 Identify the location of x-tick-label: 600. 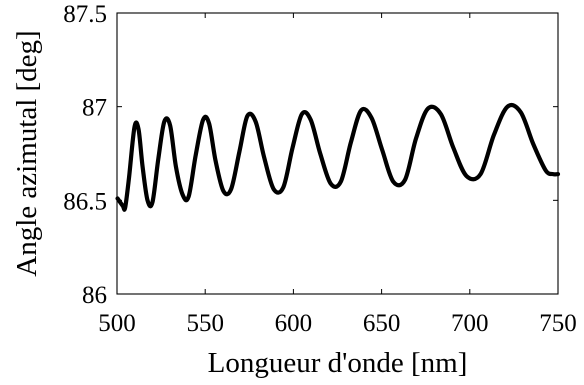
(294, 323).